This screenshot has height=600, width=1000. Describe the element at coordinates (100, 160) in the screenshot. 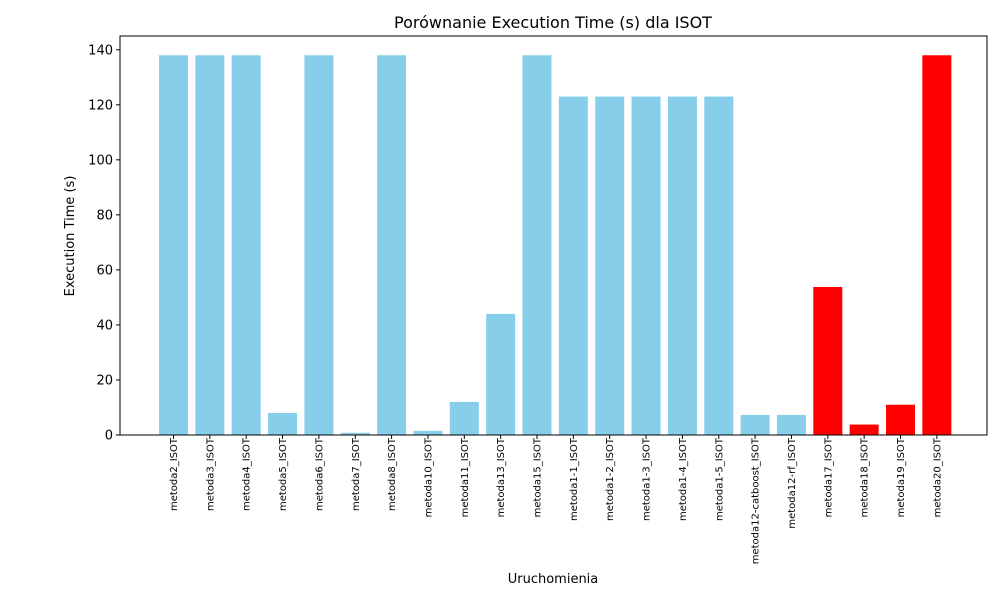

I see `y-tick-label: 100` at that location.